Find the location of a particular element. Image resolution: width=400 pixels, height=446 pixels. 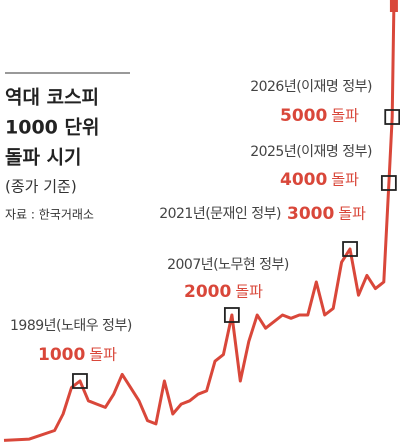

annotation-value: 3000 is located at coordinates (310, 214).